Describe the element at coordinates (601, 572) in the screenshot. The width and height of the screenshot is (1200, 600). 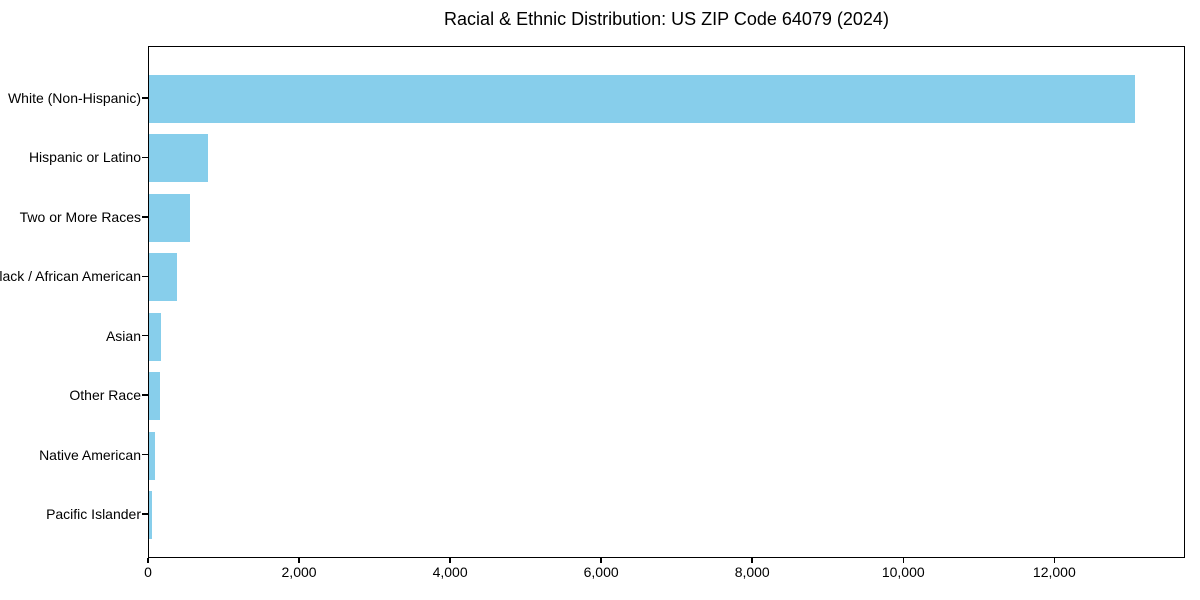
I see `x-tick-label: 6,000` at that location.